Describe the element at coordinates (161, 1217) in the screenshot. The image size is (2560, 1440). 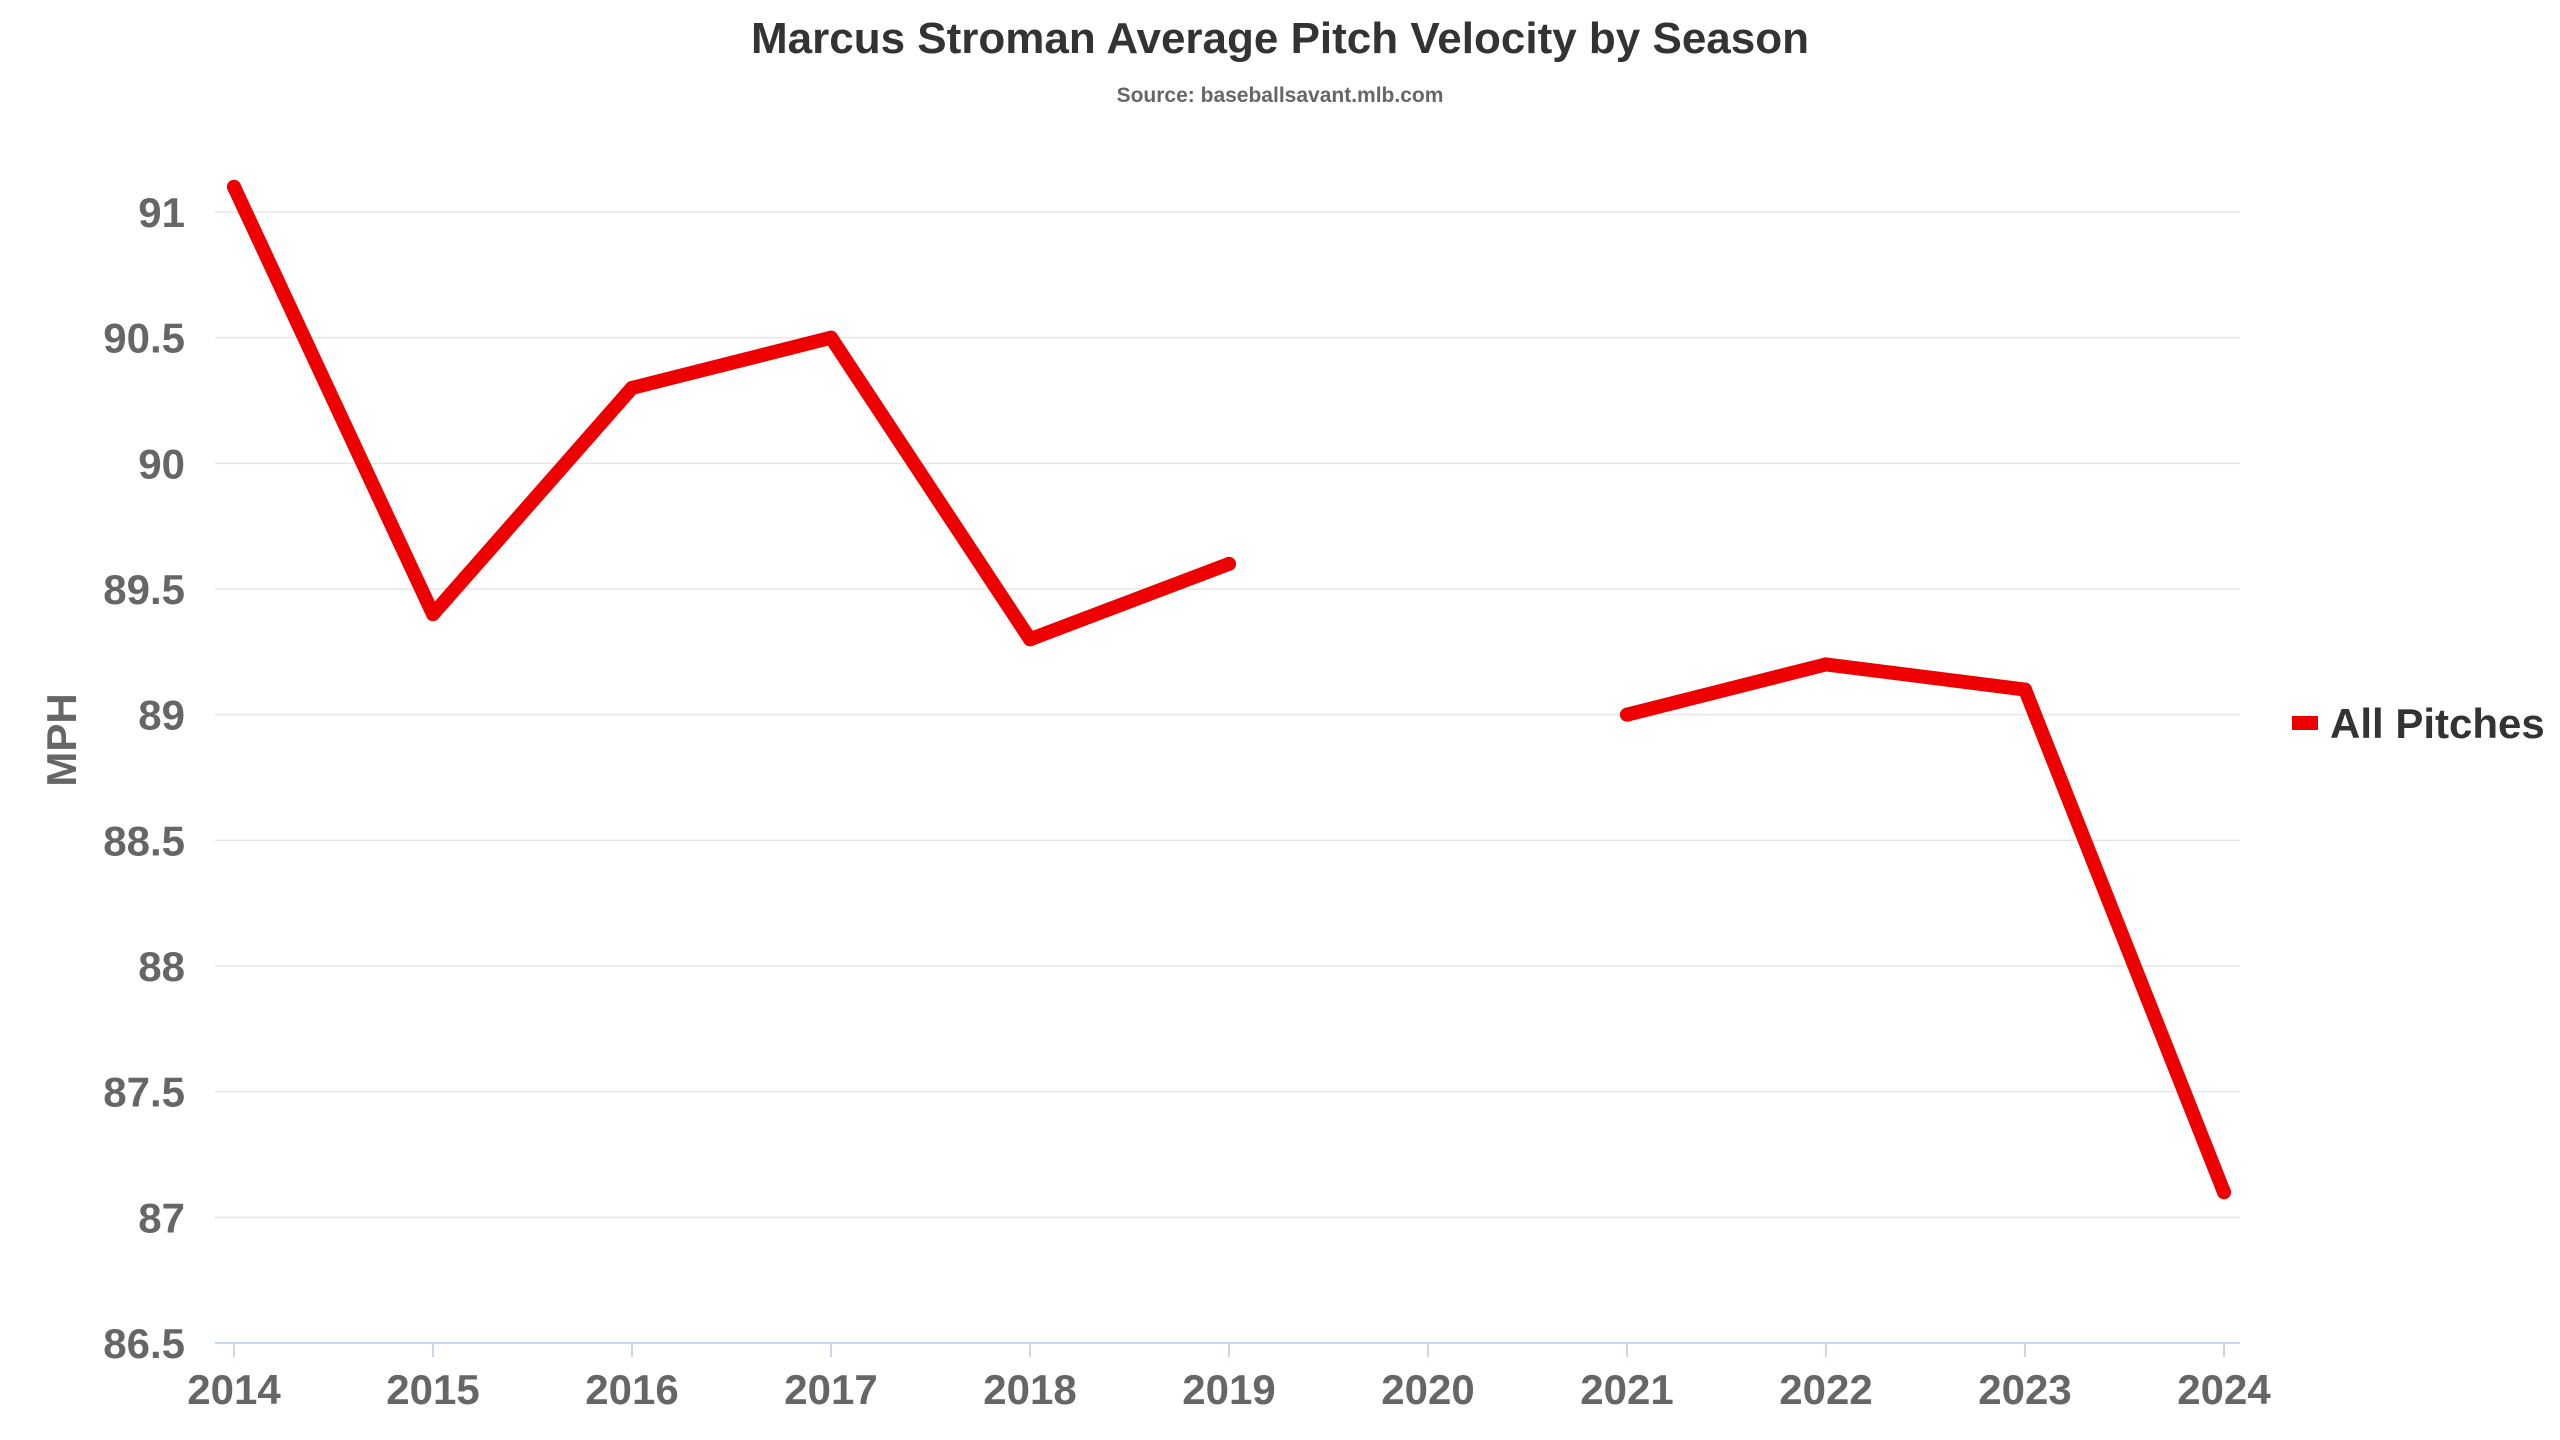
I see `y-tick-label: 87` at that location.